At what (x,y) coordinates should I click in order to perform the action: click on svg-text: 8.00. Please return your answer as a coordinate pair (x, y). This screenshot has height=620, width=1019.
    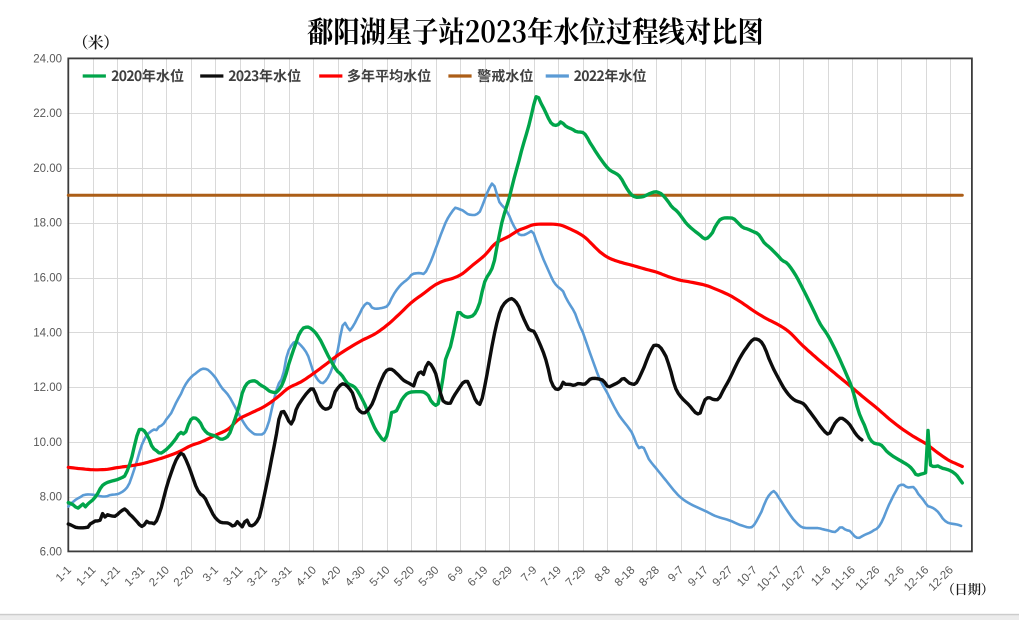
    Looking at the image, I should click on (51, 498).